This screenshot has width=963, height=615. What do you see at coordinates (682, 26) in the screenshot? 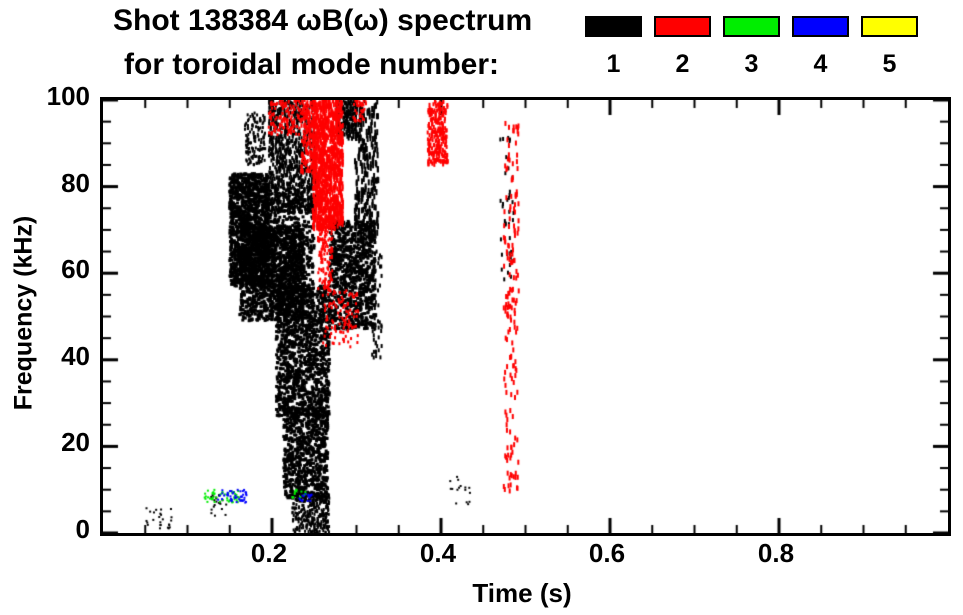
I see `legend-swatch-mode2` at bounding box center [682, 26].